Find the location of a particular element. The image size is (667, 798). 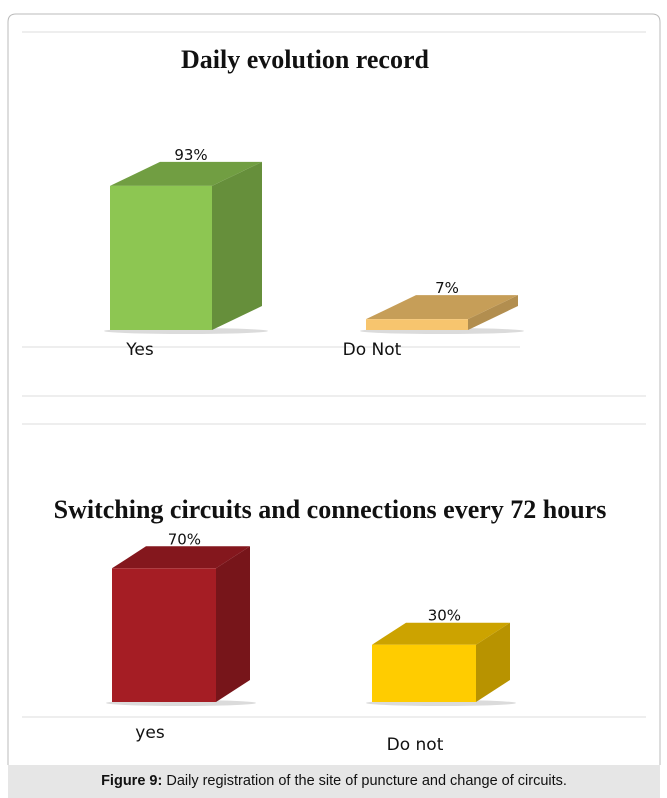

value-label: 93% is located at coordinates (190, 155).